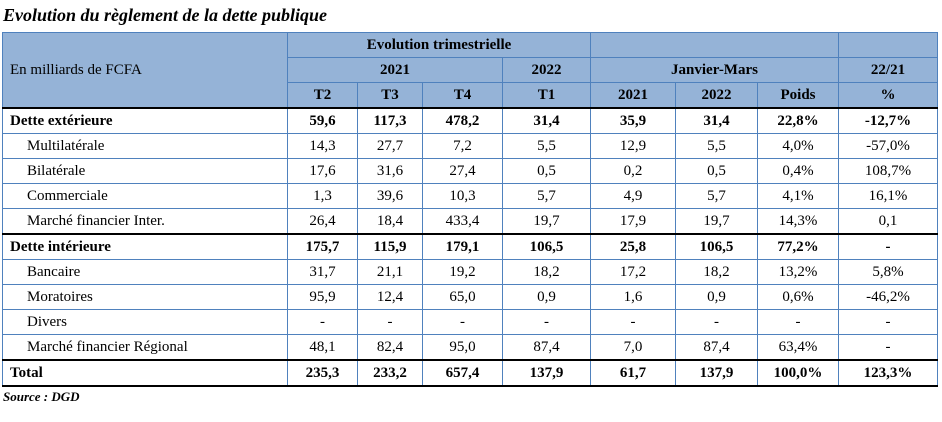 The width and height of the screenshot is (942, 422). I want to click on cell-value: 87,4, so click(716, 347).